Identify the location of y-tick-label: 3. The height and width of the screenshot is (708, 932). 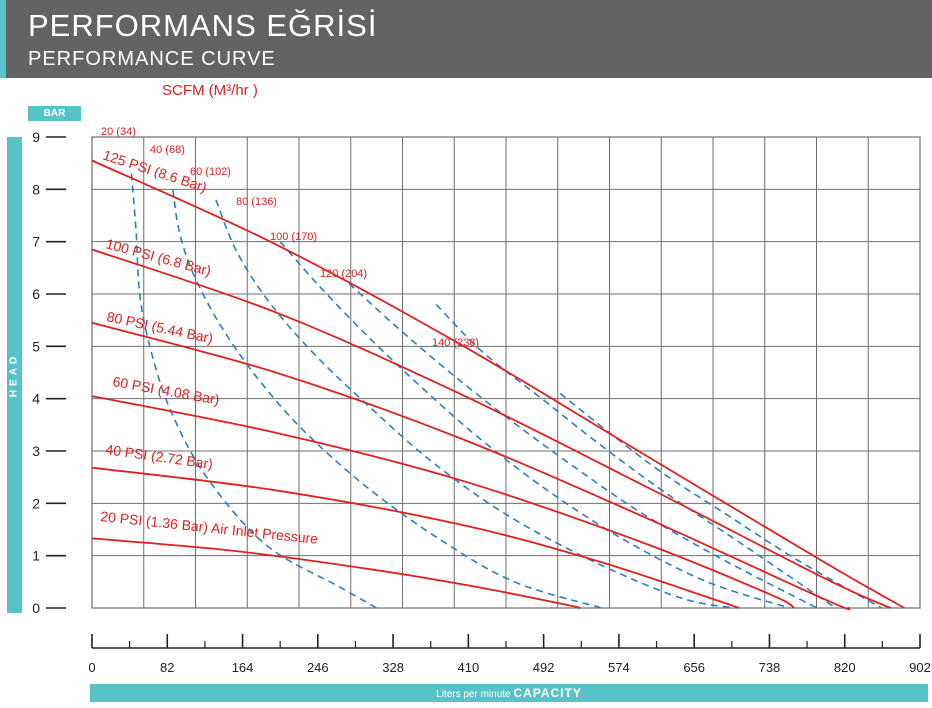
(36, 451).